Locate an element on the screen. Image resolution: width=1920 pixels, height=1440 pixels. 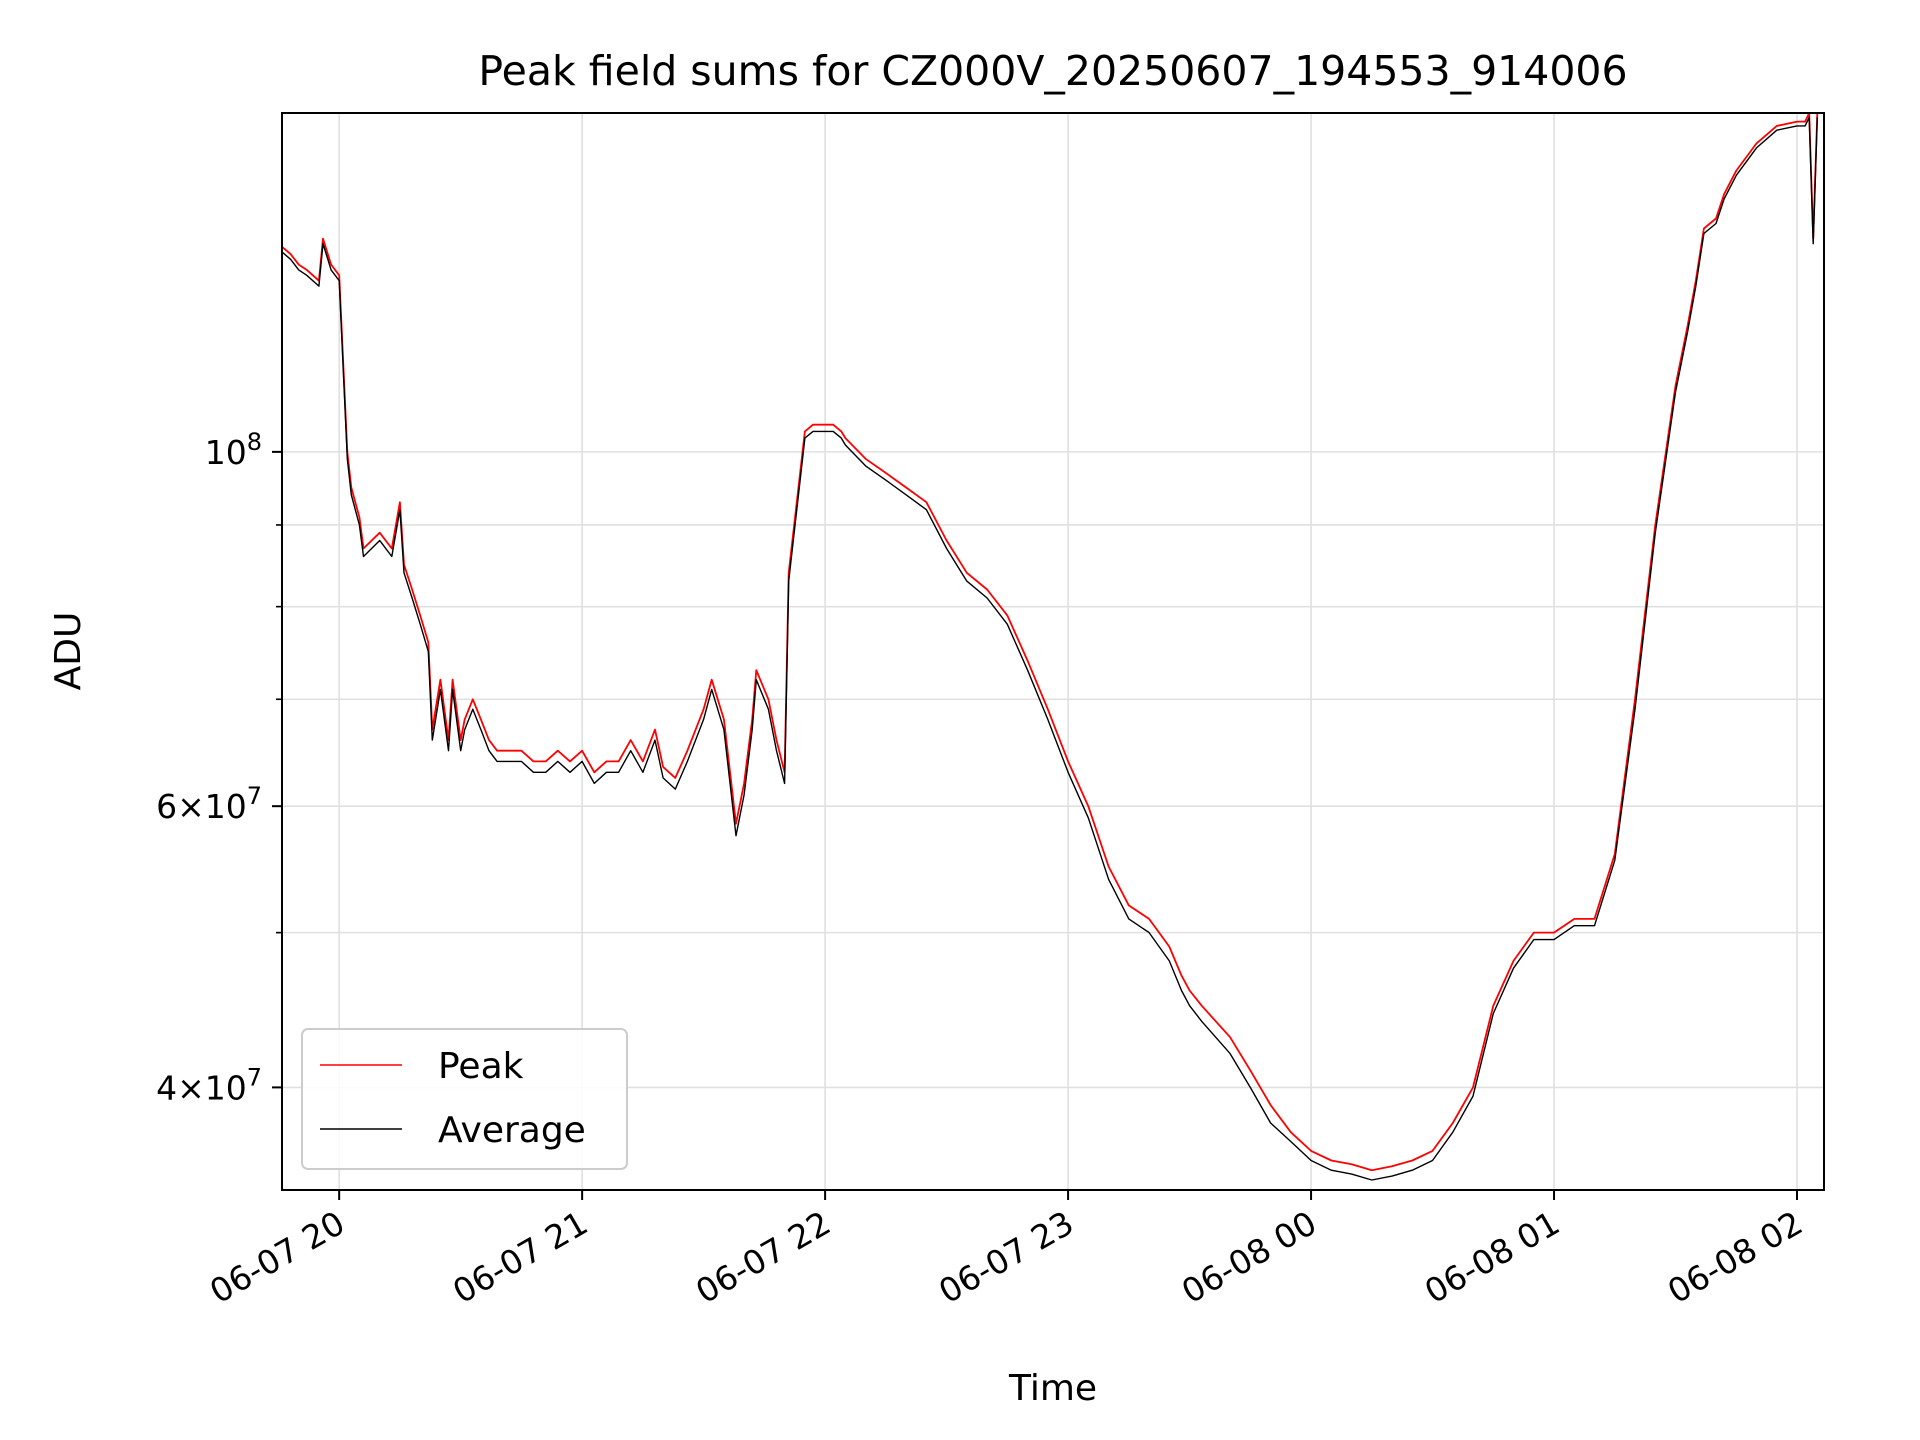
y-tick-label: 4×107 is located at coordinates (209, 1085).